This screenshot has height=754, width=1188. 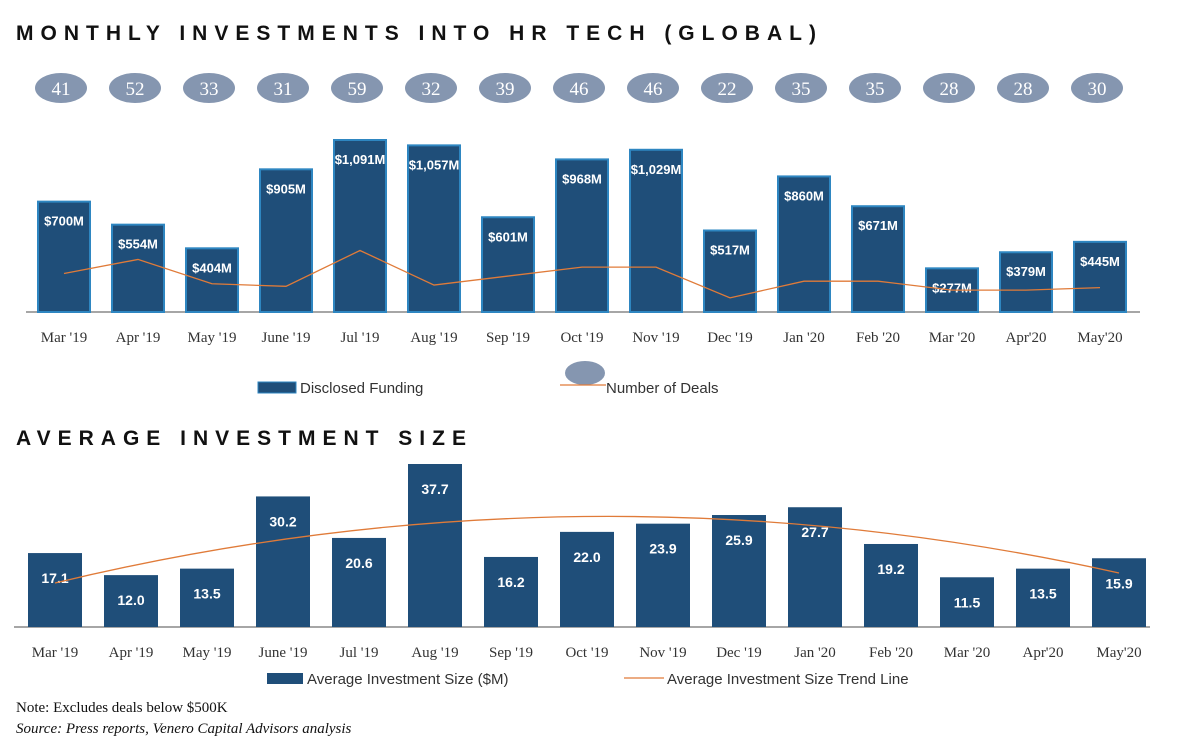 I want to click on x-tick-label-bottom: Apr'20, so click(x=1042, y=653).